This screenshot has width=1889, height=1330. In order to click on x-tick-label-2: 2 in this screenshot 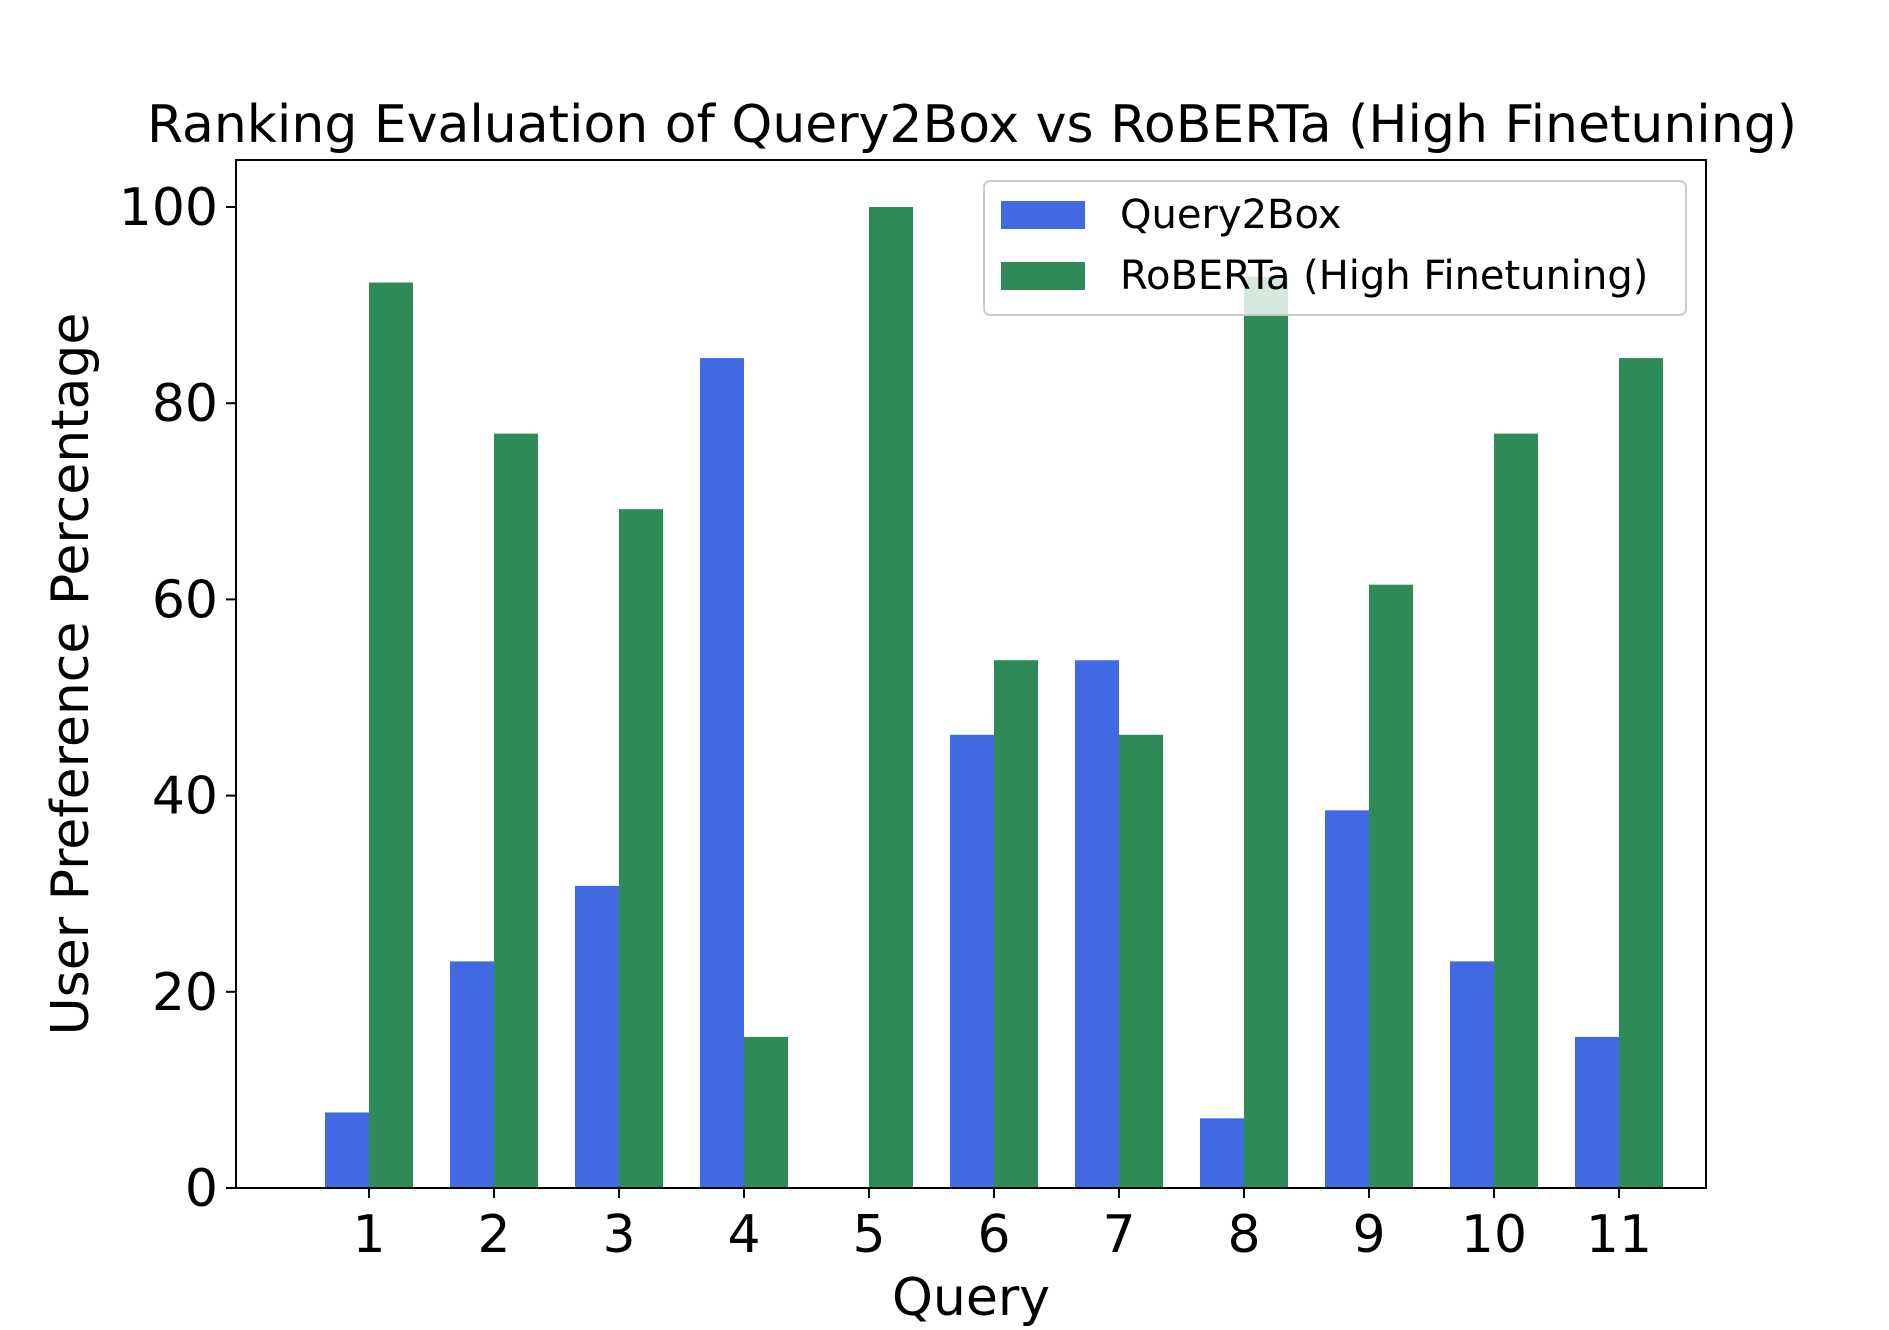, I will do `click(493, 1235)`.